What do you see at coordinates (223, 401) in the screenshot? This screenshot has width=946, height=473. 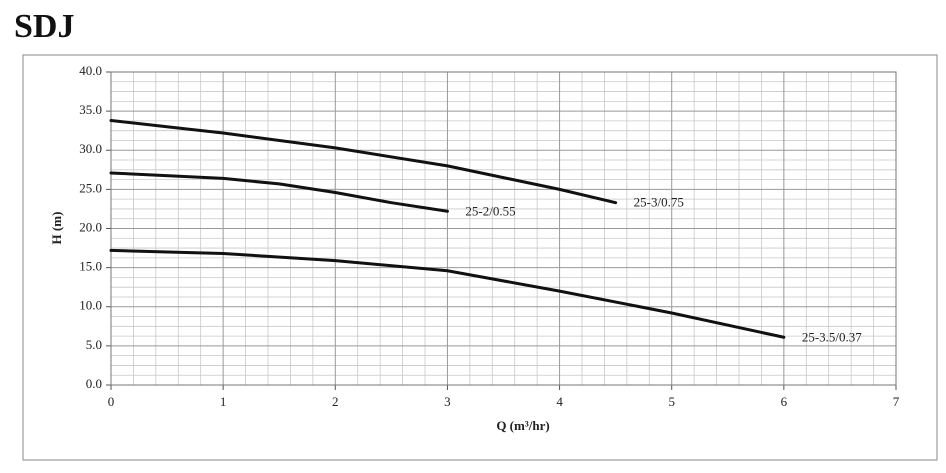 I see `x-tick-label: 1` at bounding box center [223, 401].